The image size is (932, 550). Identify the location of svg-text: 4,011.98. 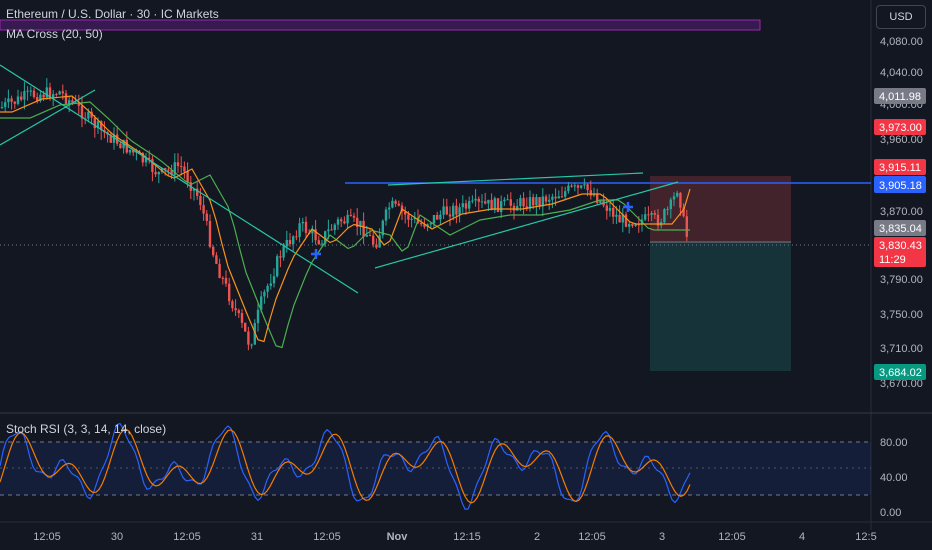
(900, 97).